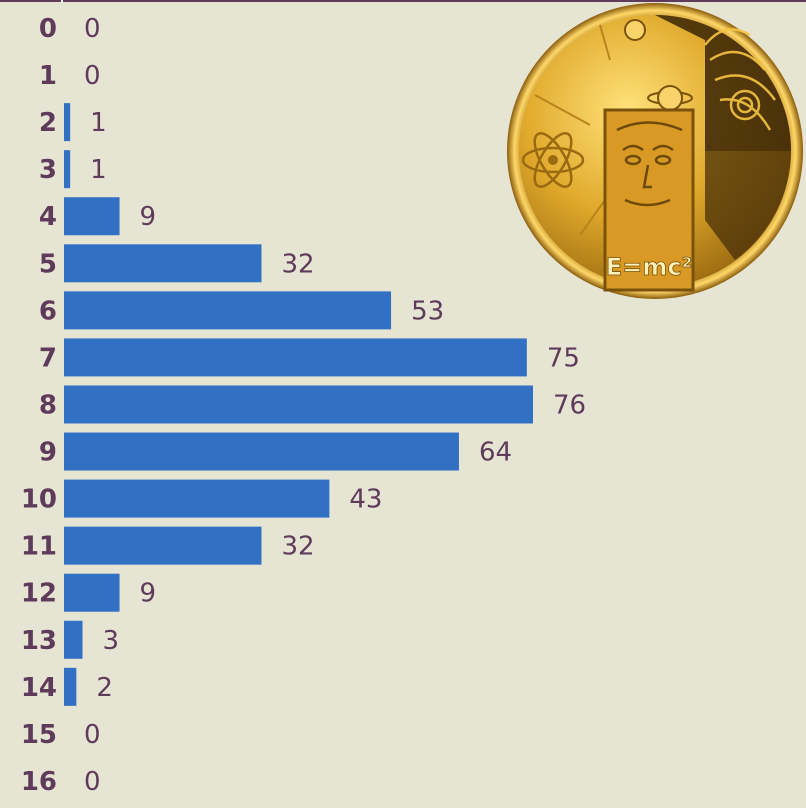  Describe the element at coordinates (48, 264) in the screenshot. I see `category-label: 5` at that location.